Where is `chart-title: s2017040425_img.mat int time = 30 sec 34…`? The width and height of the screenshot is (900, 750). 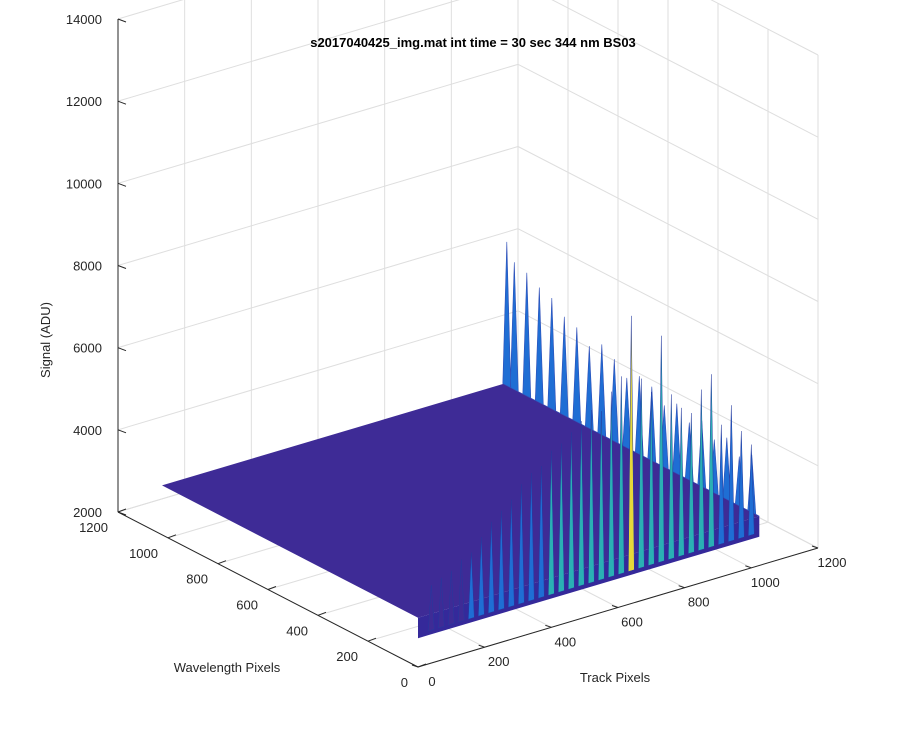 chart-title: s2017040425_img.mat int time = 30 sec 34… is located at coordinates (473, 42).